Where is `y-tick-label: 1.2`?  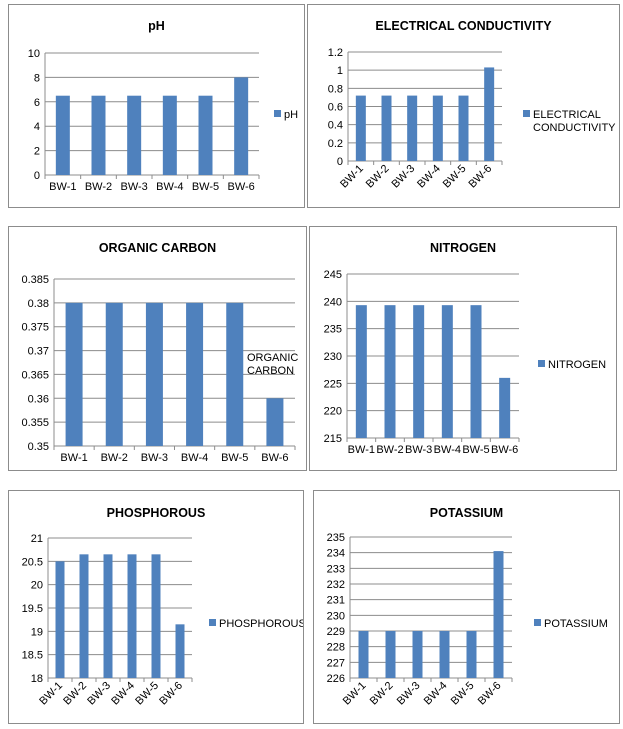 y-tick-label: 1.2 is located at coordinates (335, 53).